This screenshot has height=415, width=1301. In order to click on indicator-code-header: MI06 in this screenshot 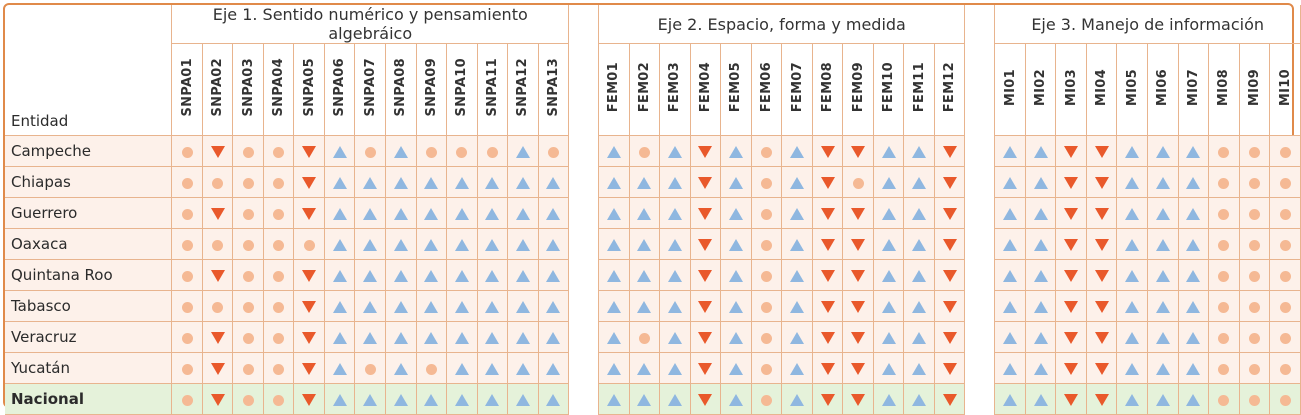, I will do `click(1163, 89)`.